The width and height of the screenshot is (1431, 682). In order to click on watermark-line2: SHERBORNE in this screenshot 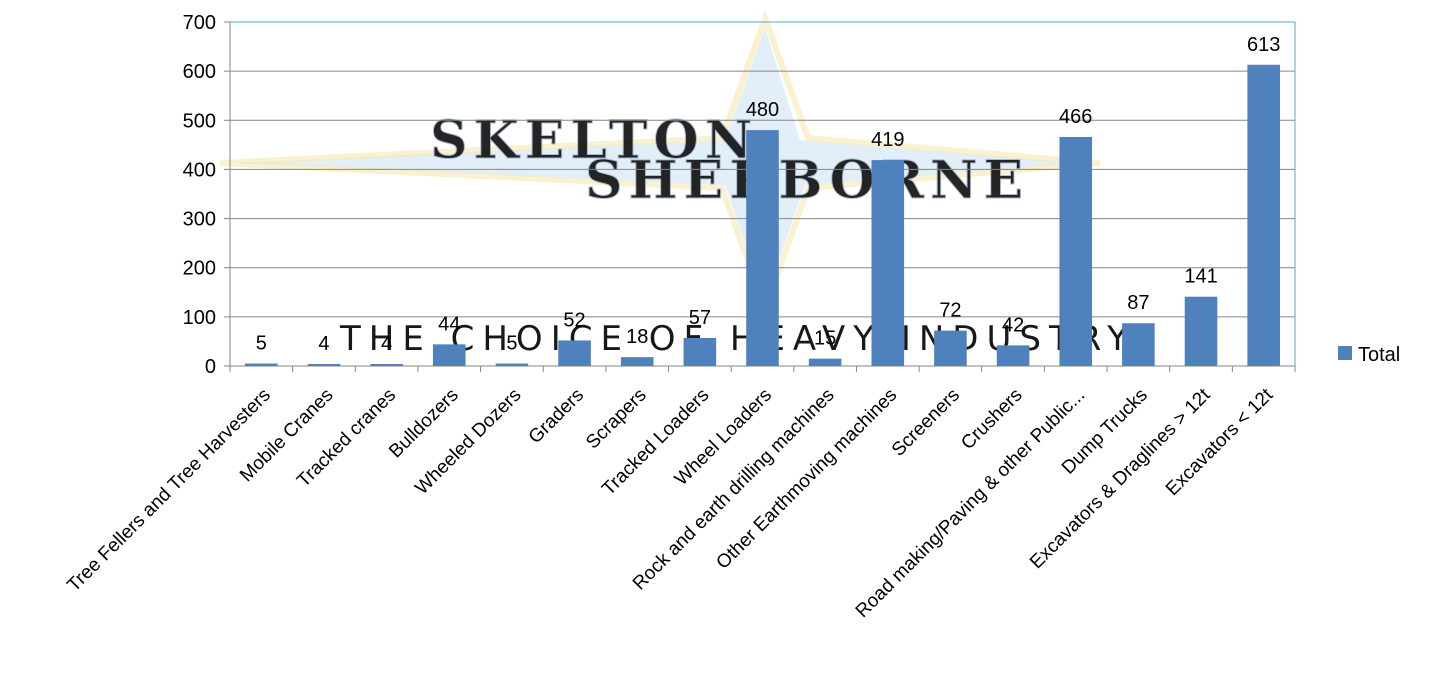, I will do `click(807, 180)`.